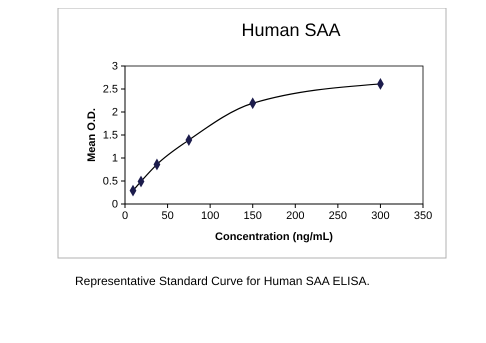 The width and height of the screenshot is (486, 343). What do you see at coordinates (110, 90) in the screenshot?
I see `y-tick-label: 2.5` at bounding box center [110, 90].